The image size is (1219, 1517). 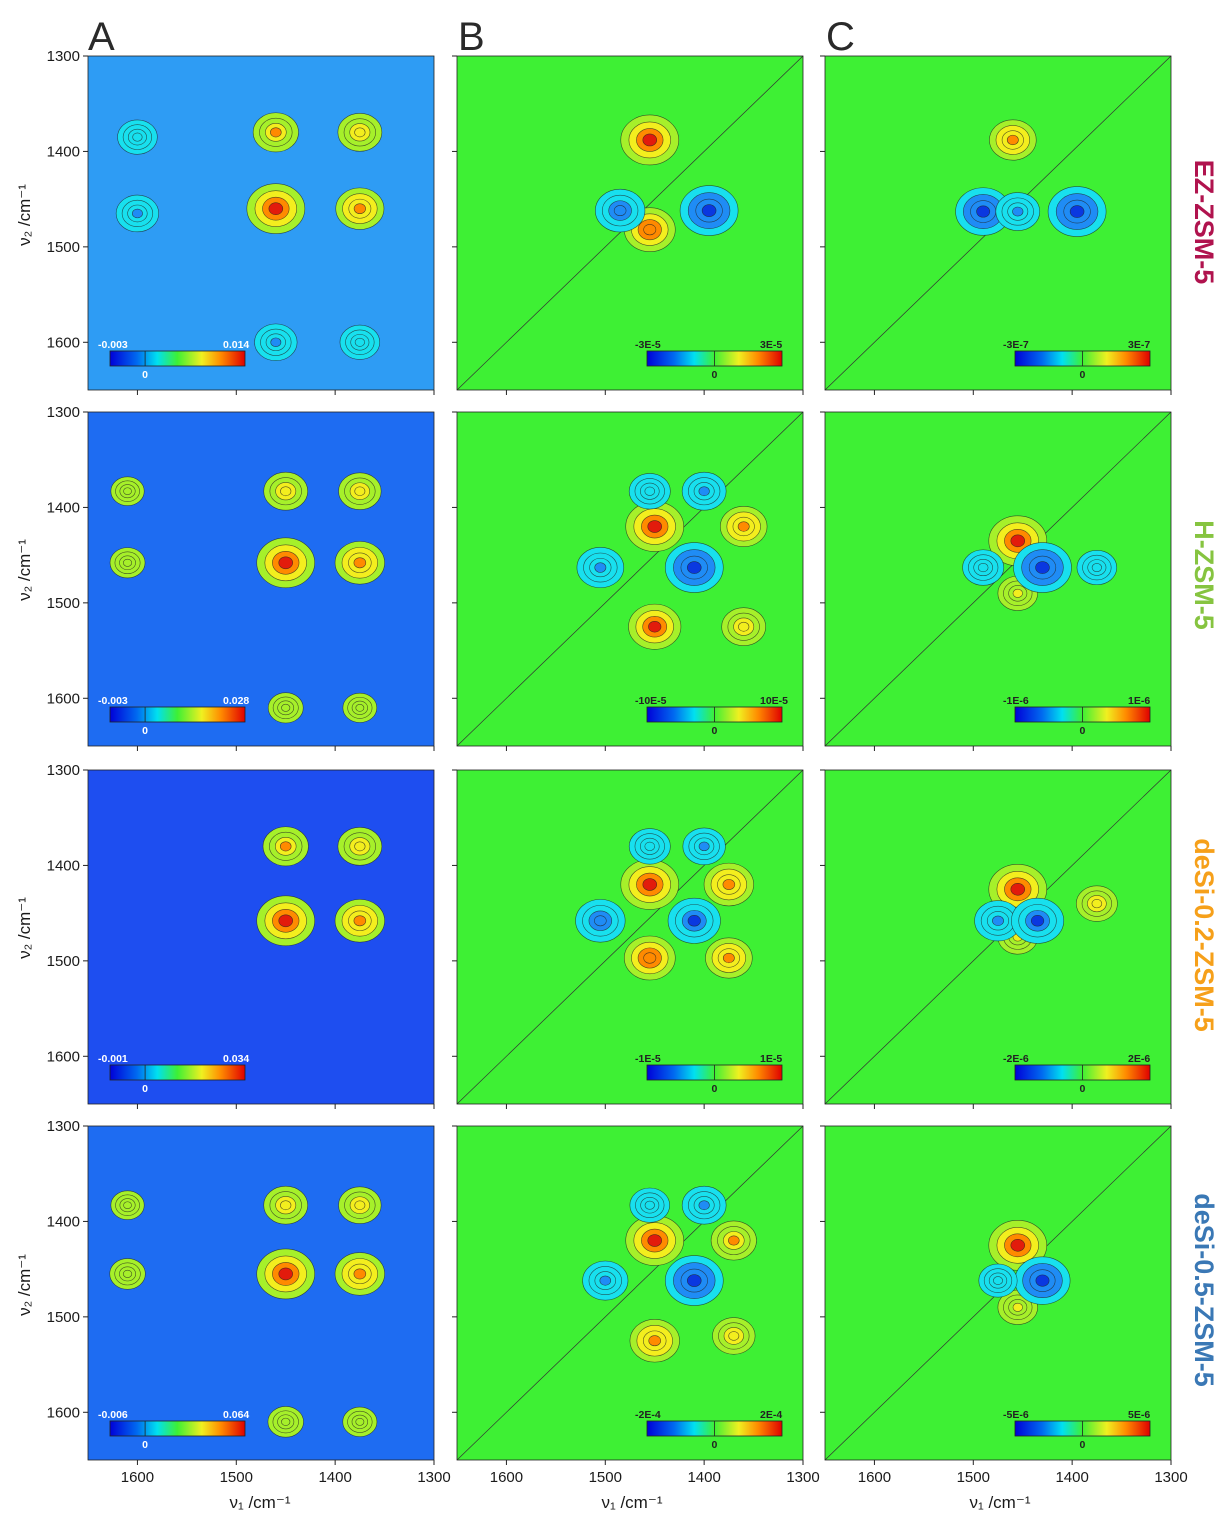 I want to click on x-tick-label-1600: 1600, so click(x=506, y=1477).